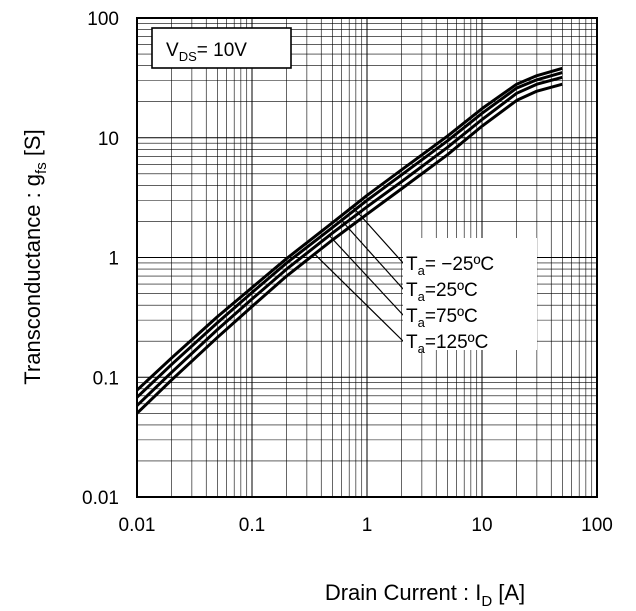 This screenshot has height=611, width=636. I want to click on series-label-1: Ta= −25ºC, so click(450, 266).